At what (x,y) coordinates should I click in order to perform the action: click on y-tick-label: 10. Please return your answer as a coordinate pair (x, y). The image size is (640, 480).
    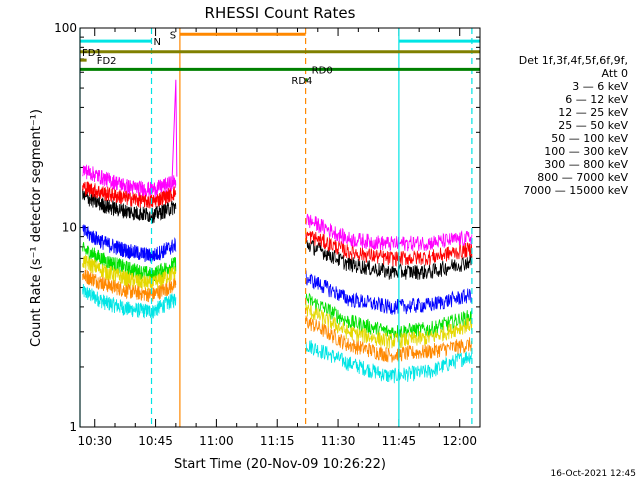
    Looking at the image, I should click on (69, 228).